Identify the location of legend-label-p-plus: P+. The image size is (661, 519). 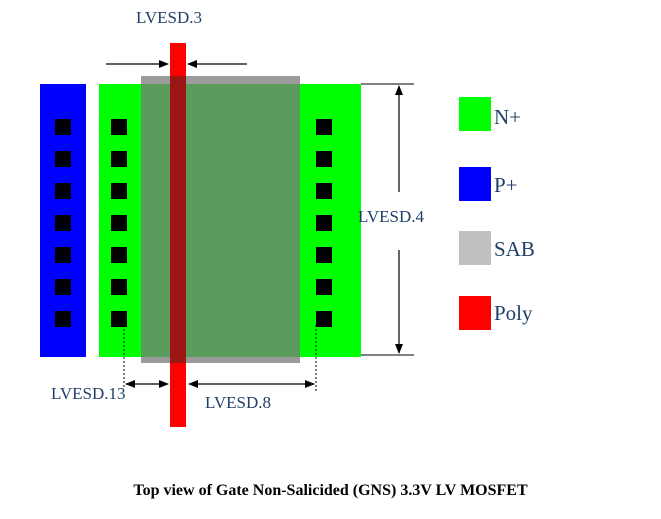
(506, 185).